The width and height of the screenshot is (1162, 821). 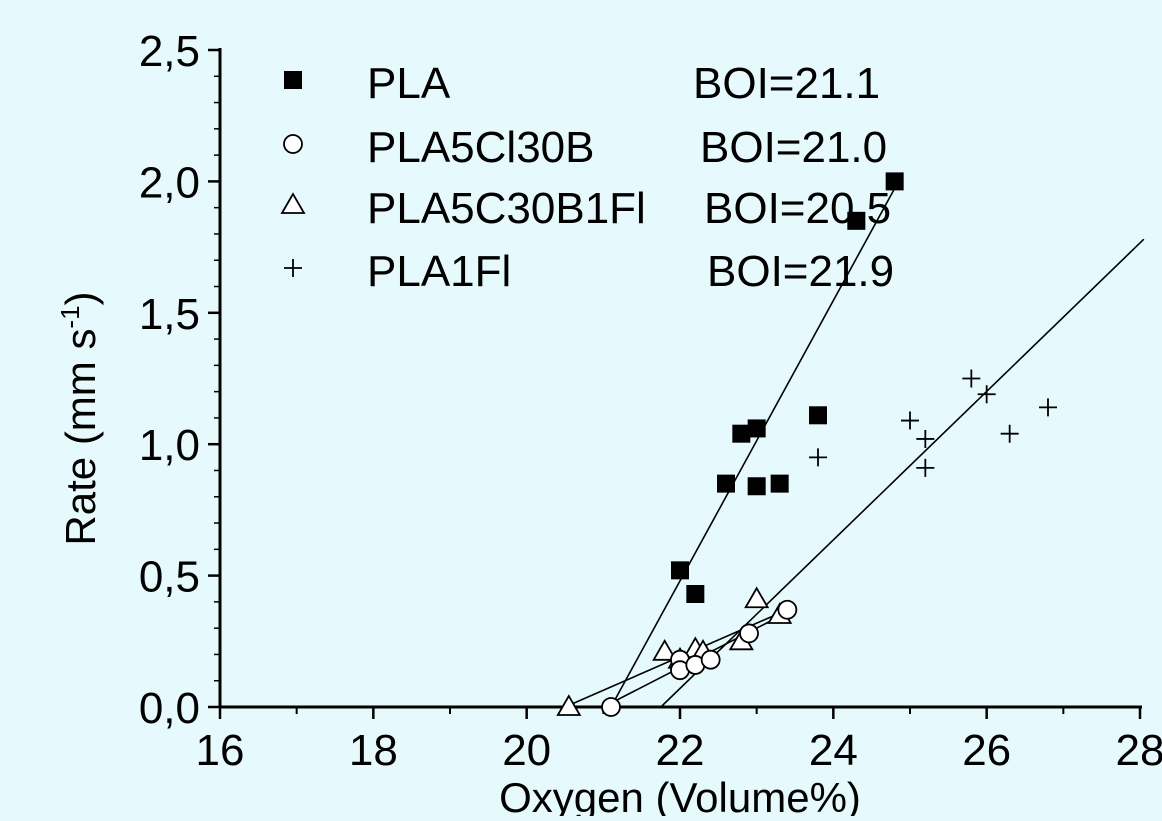 What do you see at coordinates (169, 708) in the screenshot?
I see `y-tick-label: 0,0` at bounding box center [169, 708].